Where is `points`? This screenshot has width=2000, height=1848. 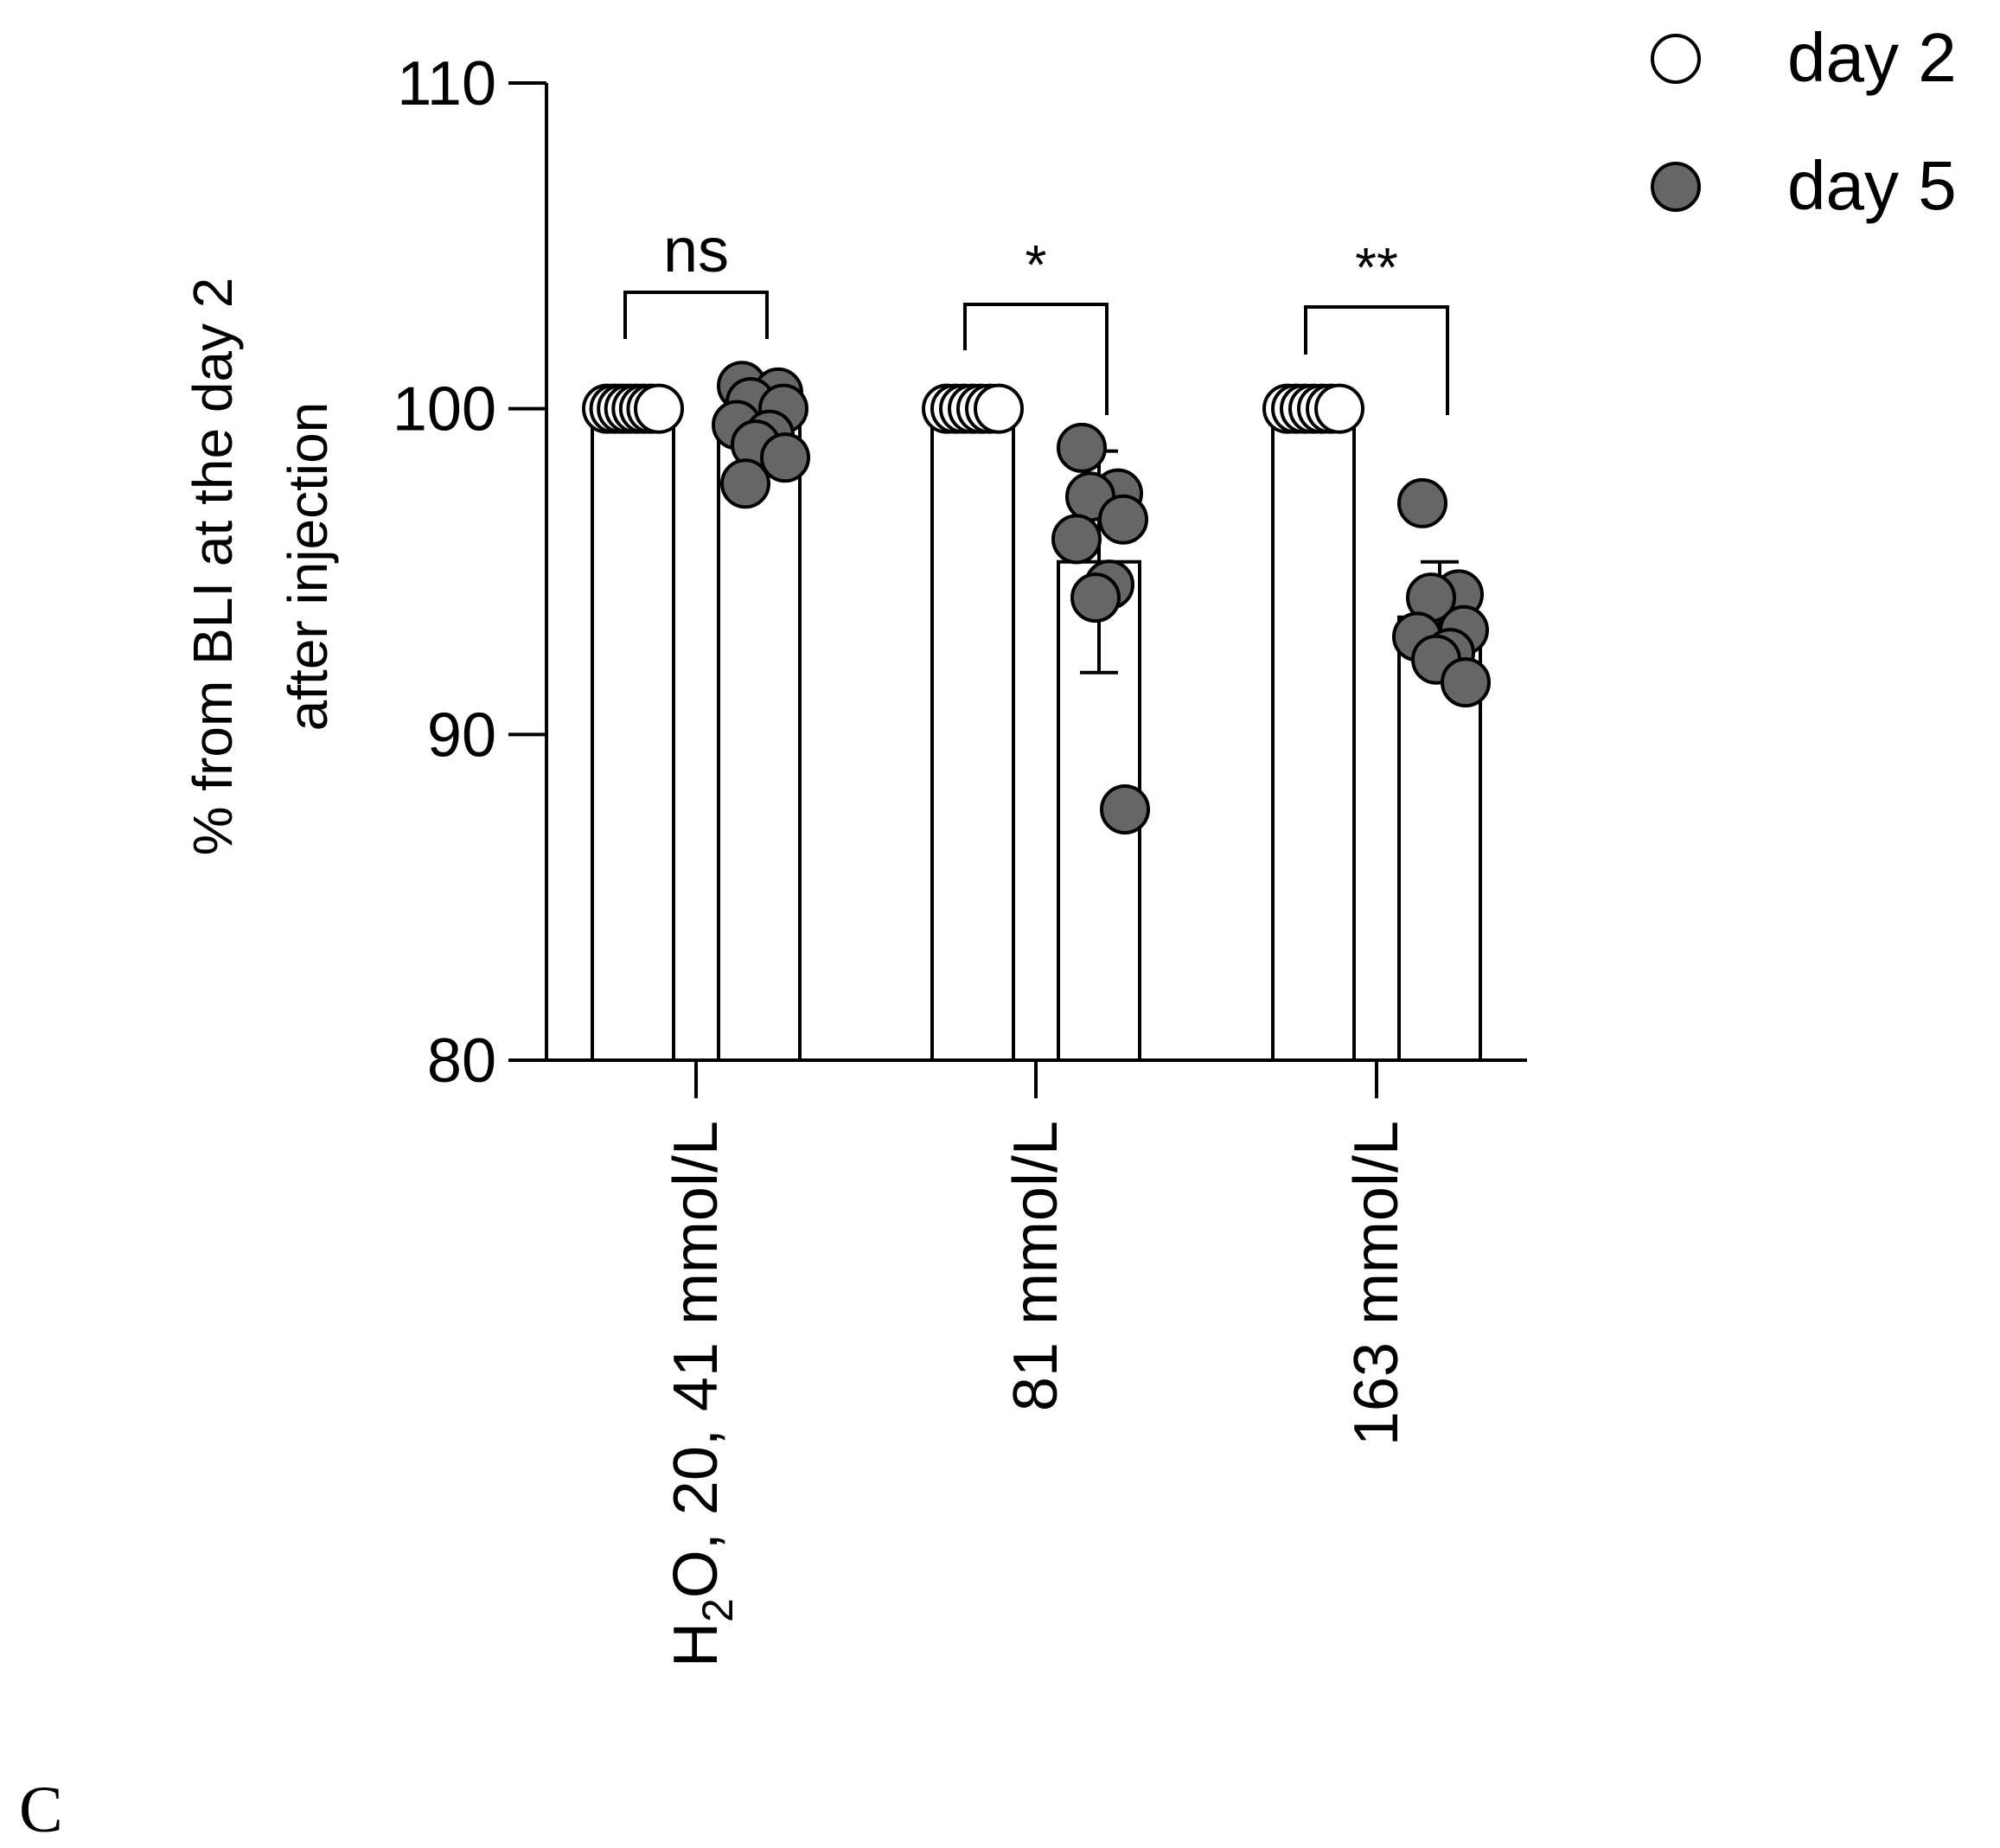 points is located at coordinates (1036, 597).